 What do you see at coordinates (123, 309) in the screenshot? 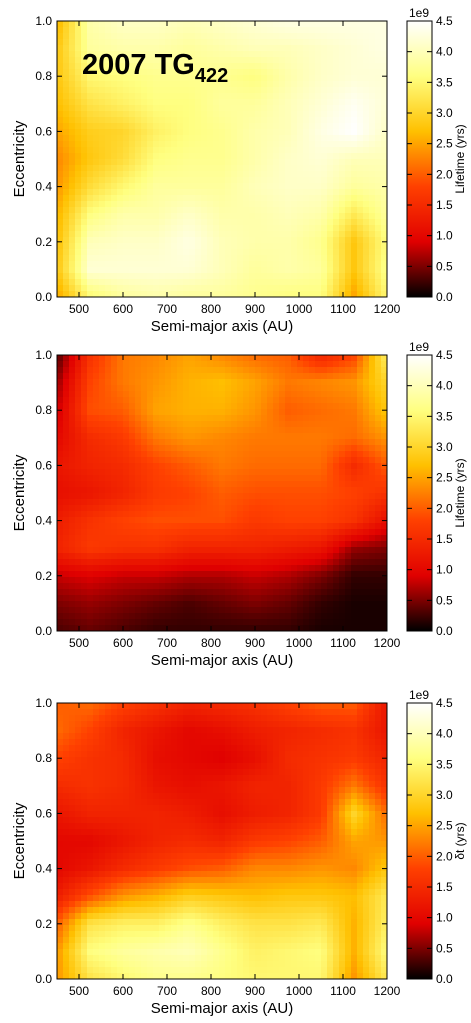
I see `x-tick-label: 600` at bounding box center [123, 309].